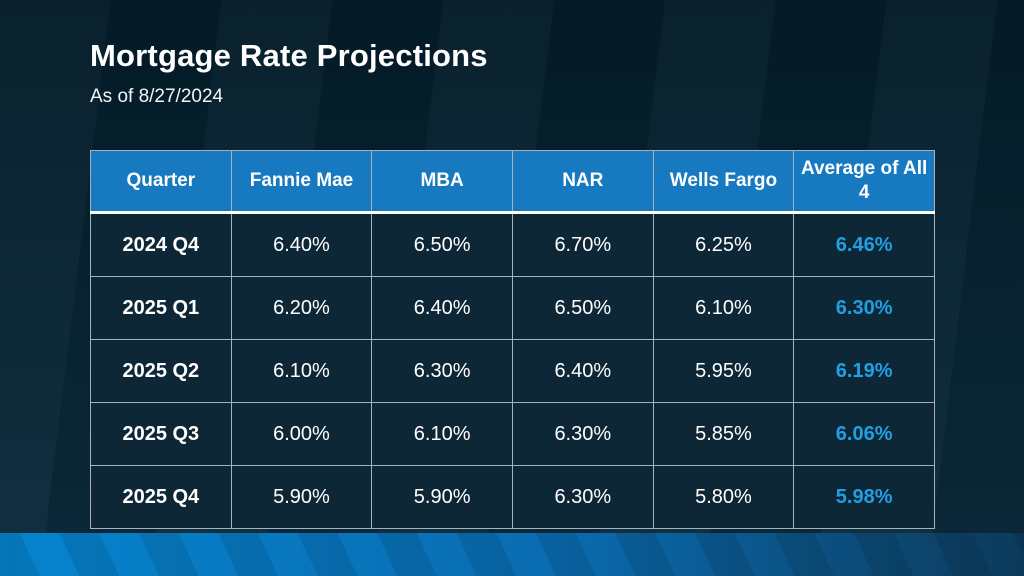  Describe the element at coordinates (161, 182) in the screenshot. I see `column-header-quarter: Quarter` at that location.